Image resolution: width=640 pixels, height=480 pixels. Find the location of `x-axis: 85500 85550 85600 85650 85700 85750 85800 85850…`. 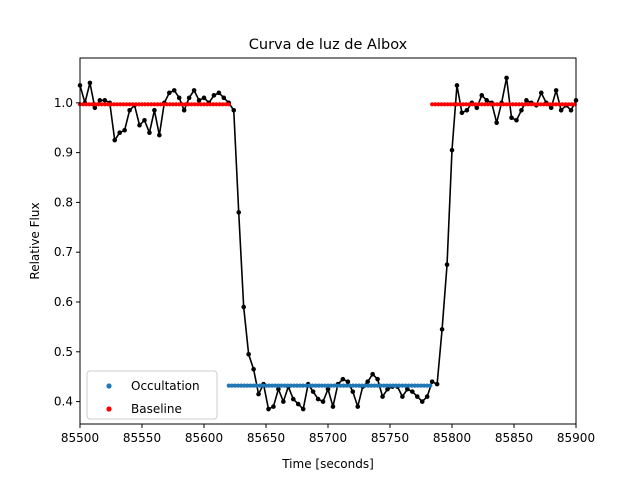

x-axis: 85500 85550 85600 85650 85700 85750 85800 85850… is located at coordinates (328, 434).